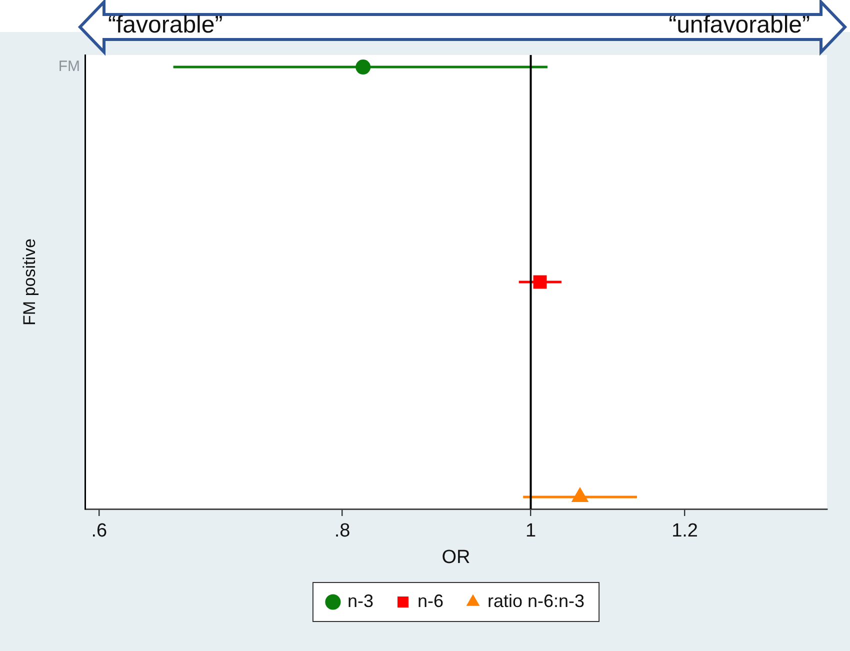  I want to click on x-tick-label: .6, so click(99, 531).